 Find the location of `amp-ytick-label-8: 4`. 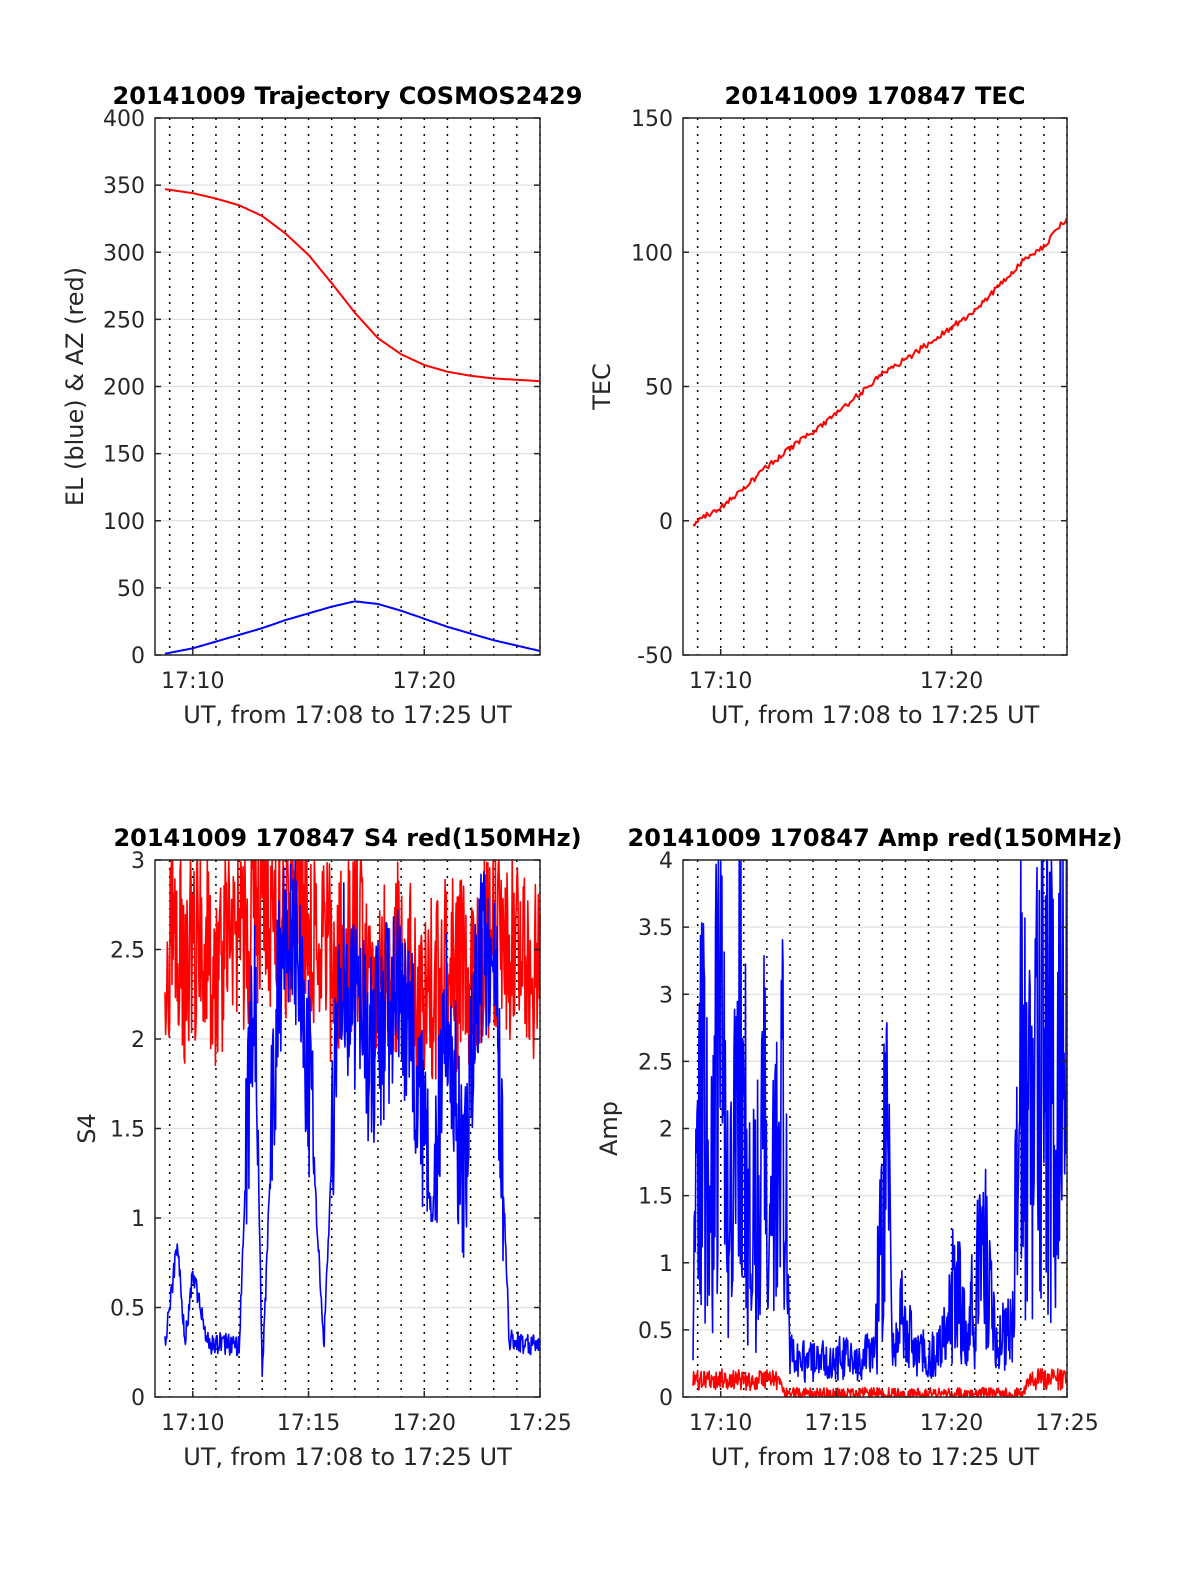

amp-ytick-label-8: 4 is located at coordinates (666, 861).